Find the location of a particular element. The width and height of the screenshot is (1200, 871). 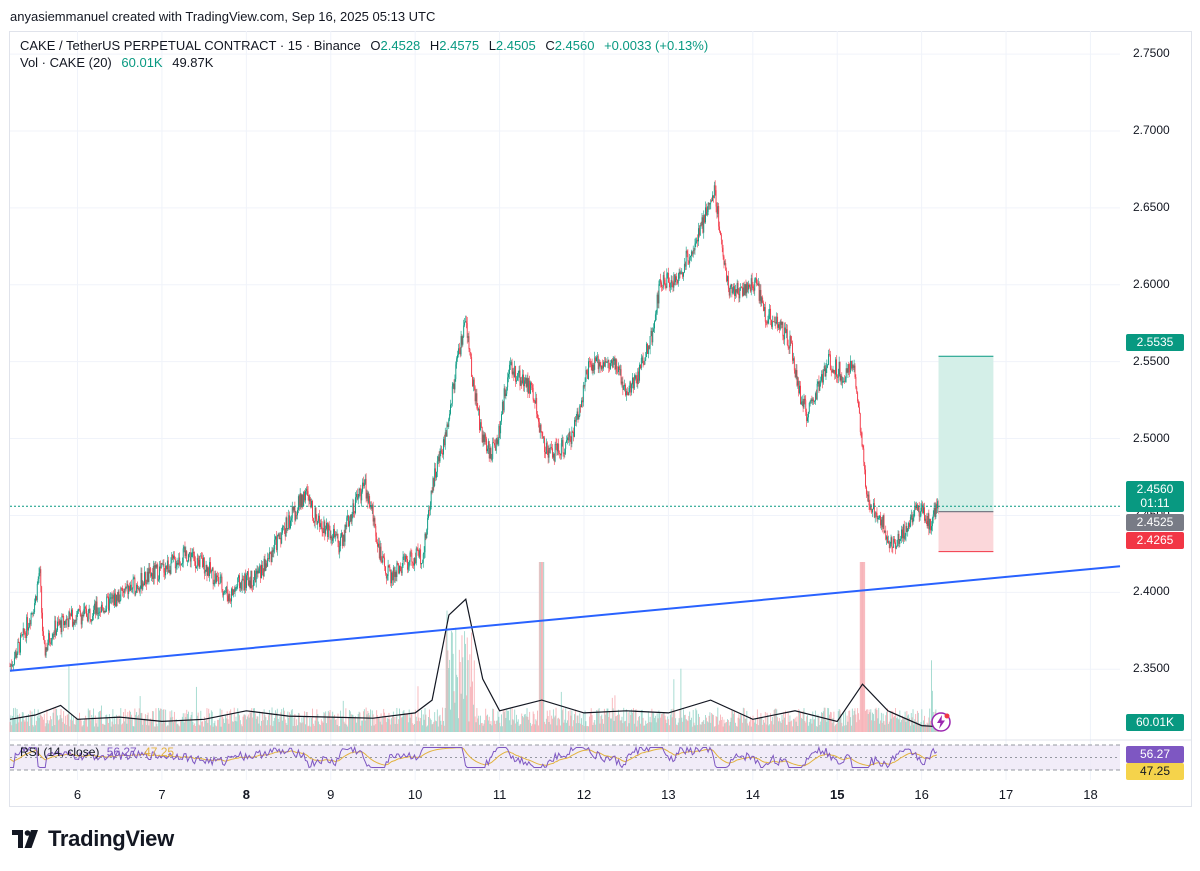

rsi-legend: RSI (14, close) 56.27 47.25 is located at coordinates (97, 752).